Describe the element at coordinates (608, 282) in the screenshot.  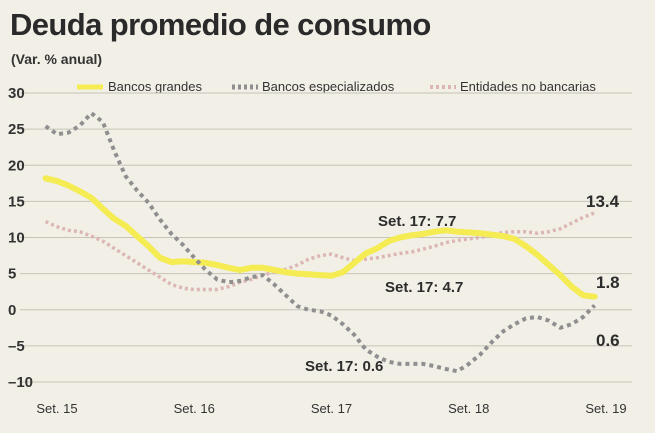
I see `end-label-bancos-grandes: 1.8` at that location.